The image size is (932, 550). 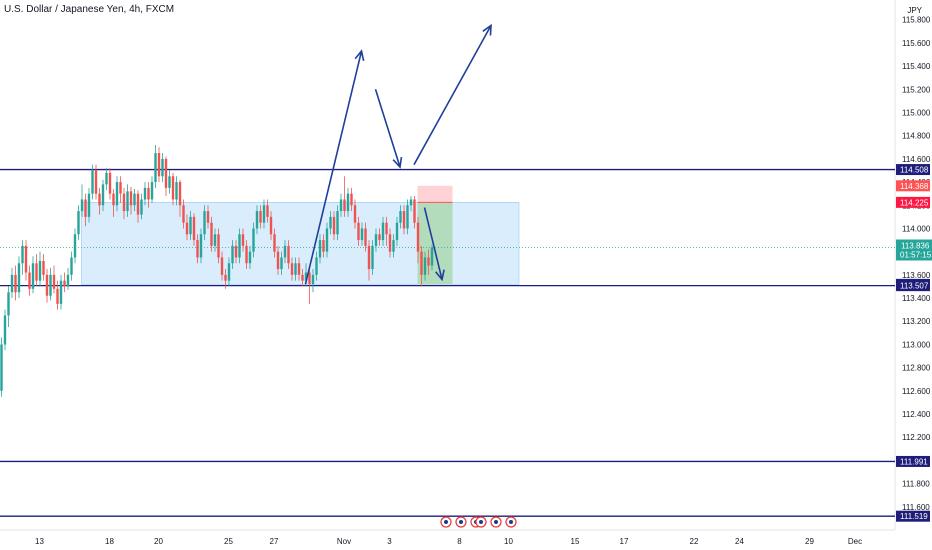 I want to click on y-tick-label: 112.800, so click(x=916, y=368).